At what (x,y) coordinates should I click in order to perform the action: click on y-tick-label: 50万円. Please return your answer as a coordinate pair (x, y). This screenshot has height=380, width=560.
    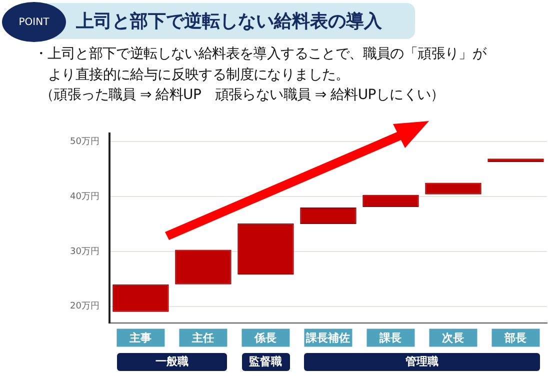
    Looking at the image, I should click on (85, 141).